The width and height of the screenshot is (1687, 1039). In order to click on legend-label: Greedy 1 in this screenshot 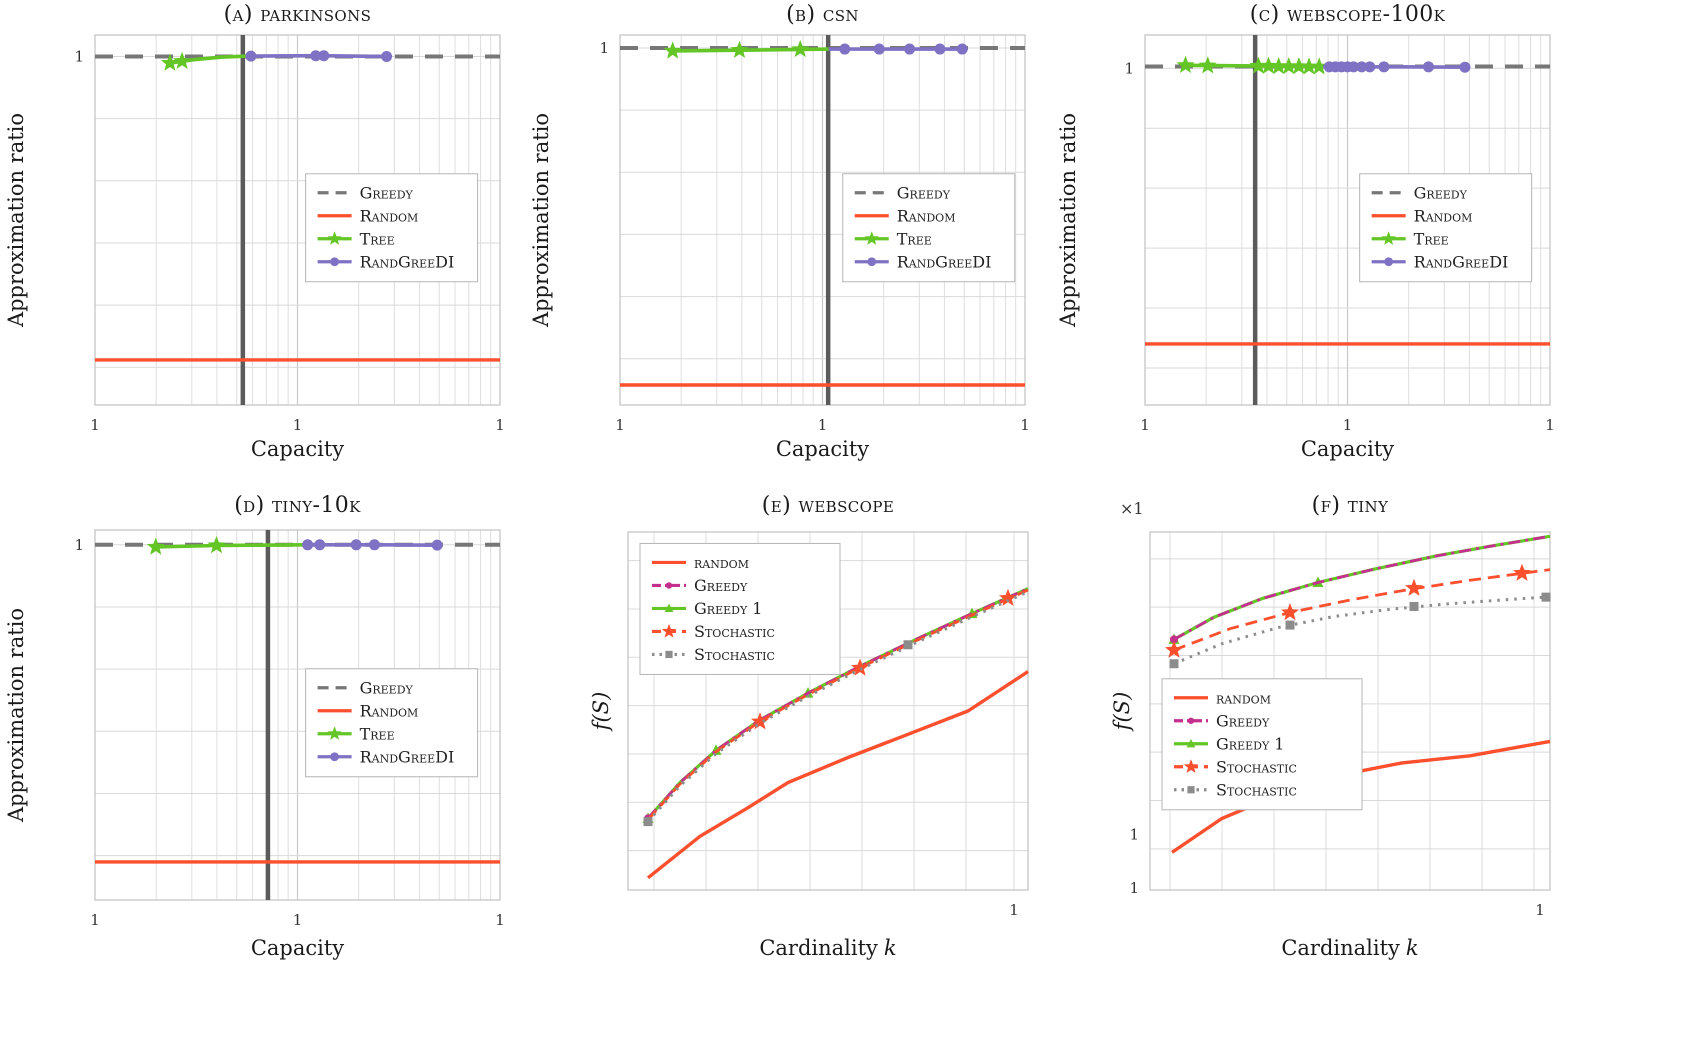, I will do `click(1250, 743)`.